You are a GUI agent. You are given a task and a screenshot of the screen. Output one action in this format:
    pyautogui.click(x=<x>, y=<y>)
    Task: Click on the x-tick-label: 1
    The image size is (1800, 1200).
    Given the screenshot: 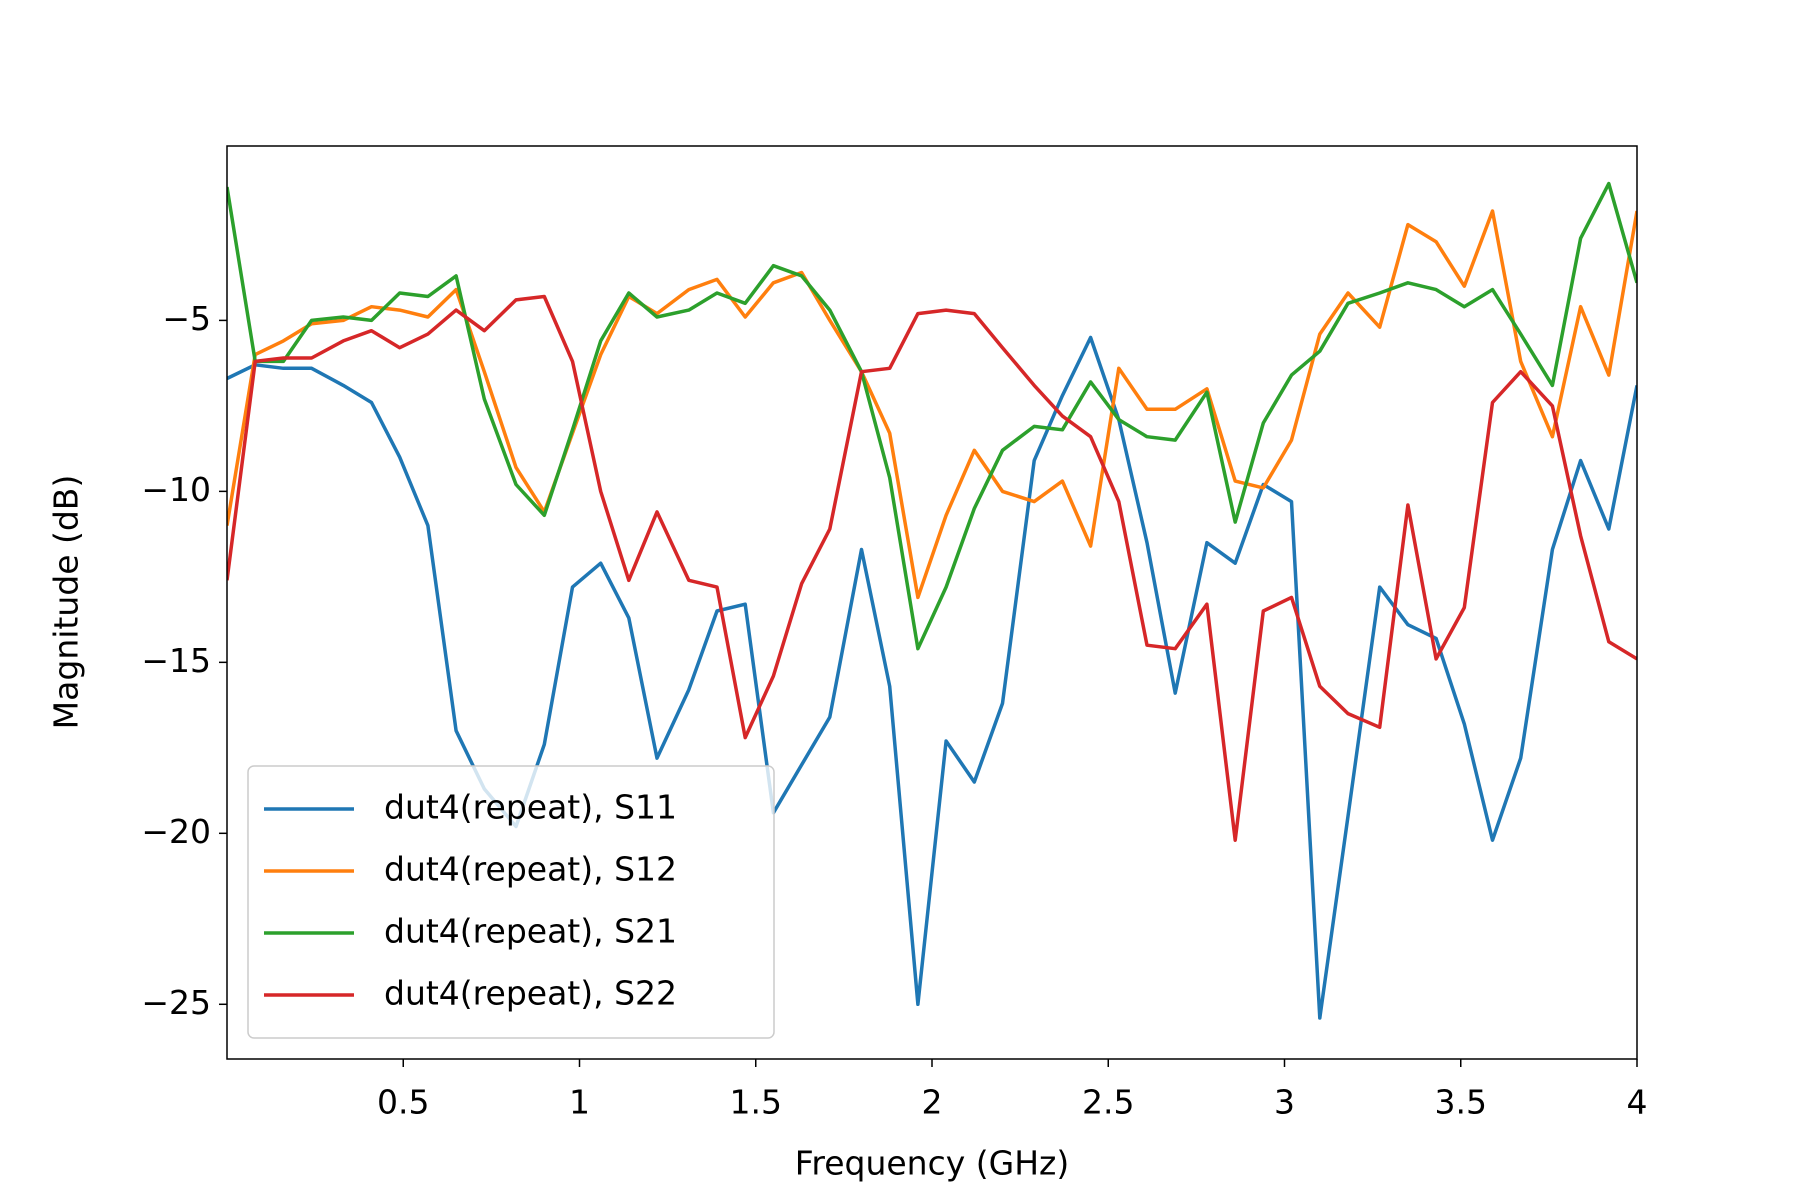 What is the action you would take?
    pyautogui.click(x=579, y=1102)
    